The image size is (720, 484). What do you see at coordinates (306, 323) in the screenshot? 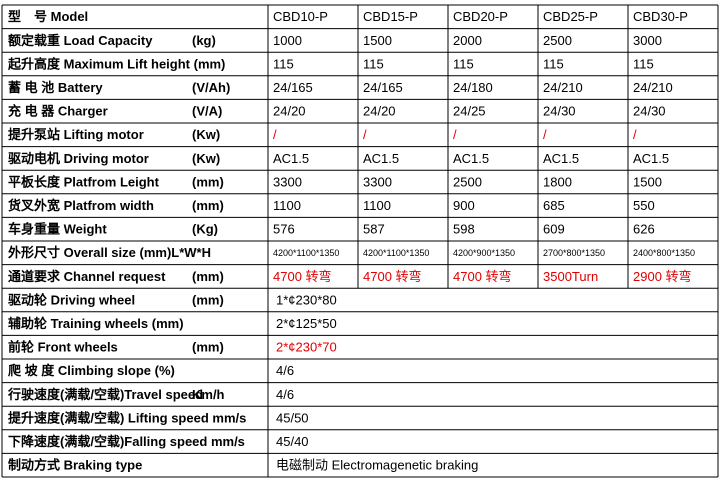
I see `cell-value: 2*¢125*50` at bounding box center [306, 323].